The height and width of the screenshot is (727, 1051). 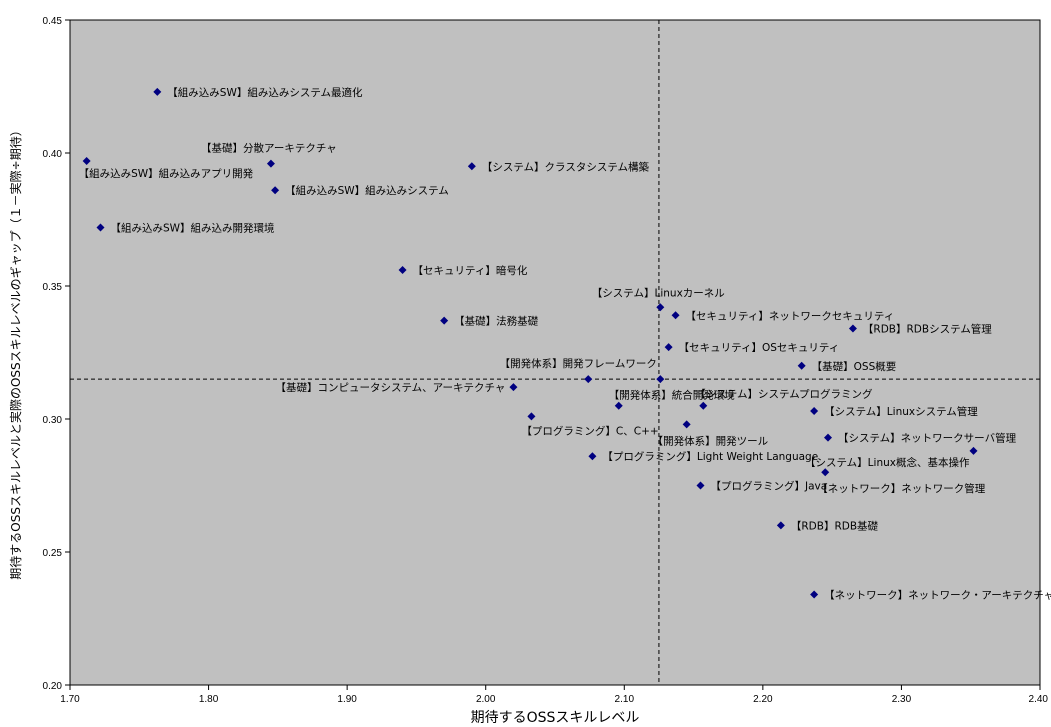 What do you see at coordinates (53, 154) in the screenshot?
I see `y-tick-label: 0.40` at bounding box center [53, 154].